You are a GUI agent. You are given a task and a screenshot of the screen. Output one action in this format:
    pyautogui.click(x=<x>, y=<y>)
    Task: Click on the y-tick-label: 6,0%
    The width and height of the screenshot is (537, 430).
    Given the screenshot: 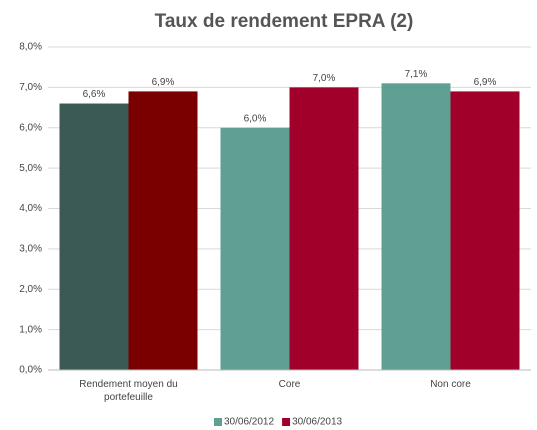 What is the action you would take?
    pyautogui.click(x=30, y=127)
    